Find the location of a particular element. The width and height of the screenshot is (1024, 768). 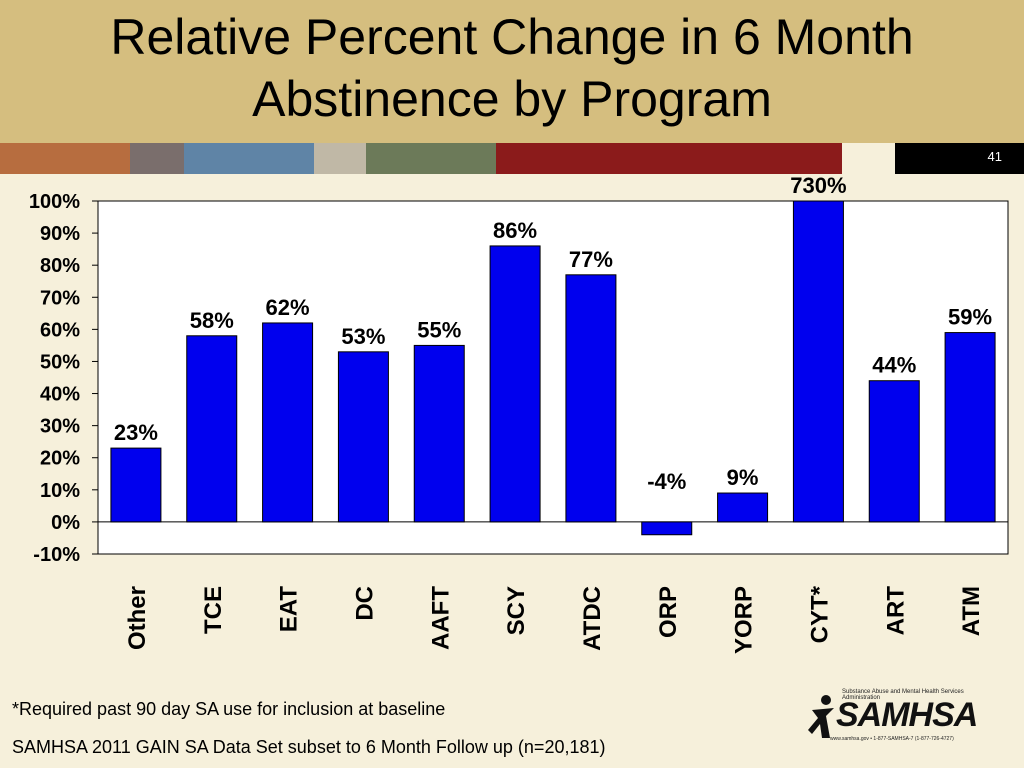

y-tick-label: 30% is located at coordinates (60, 427).